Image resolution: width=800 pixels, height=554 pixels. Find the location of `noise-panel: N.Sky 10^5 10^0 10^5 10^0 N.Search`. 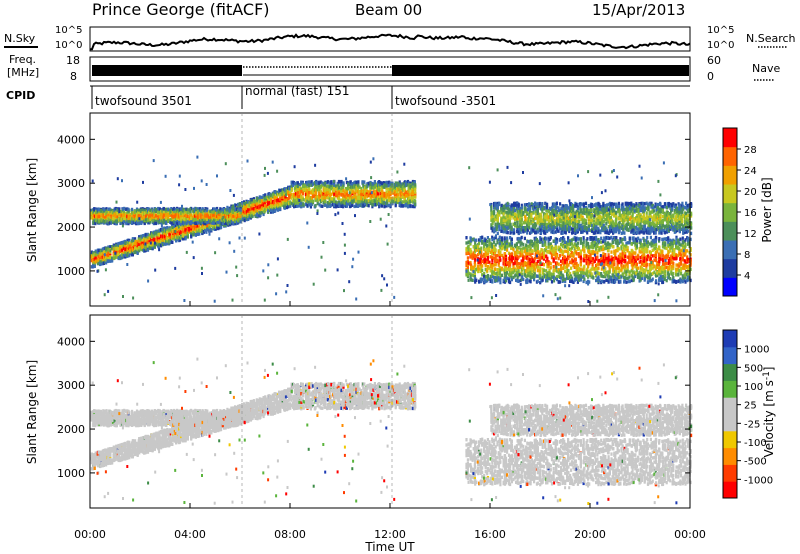

noise-panel: N.Sky 10^5 10^0 10^5 10^0 N.Search is located at coordinates (400, 38).